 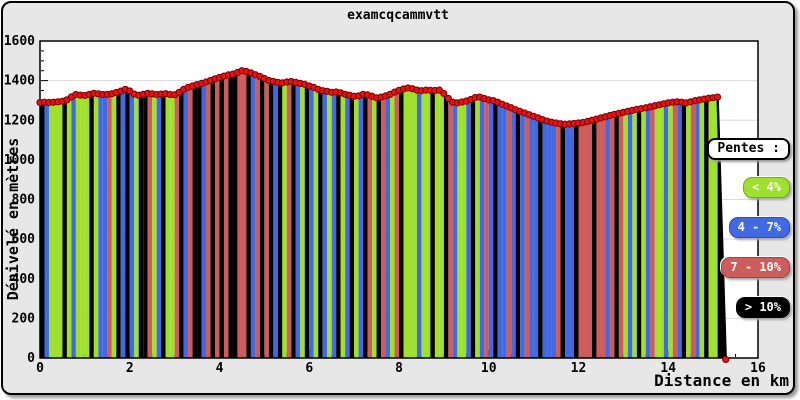 What do you see at coordinates (220, 368) in the screenshot?
I see `x-tick-label: 4` at bounding box center [220, 368].